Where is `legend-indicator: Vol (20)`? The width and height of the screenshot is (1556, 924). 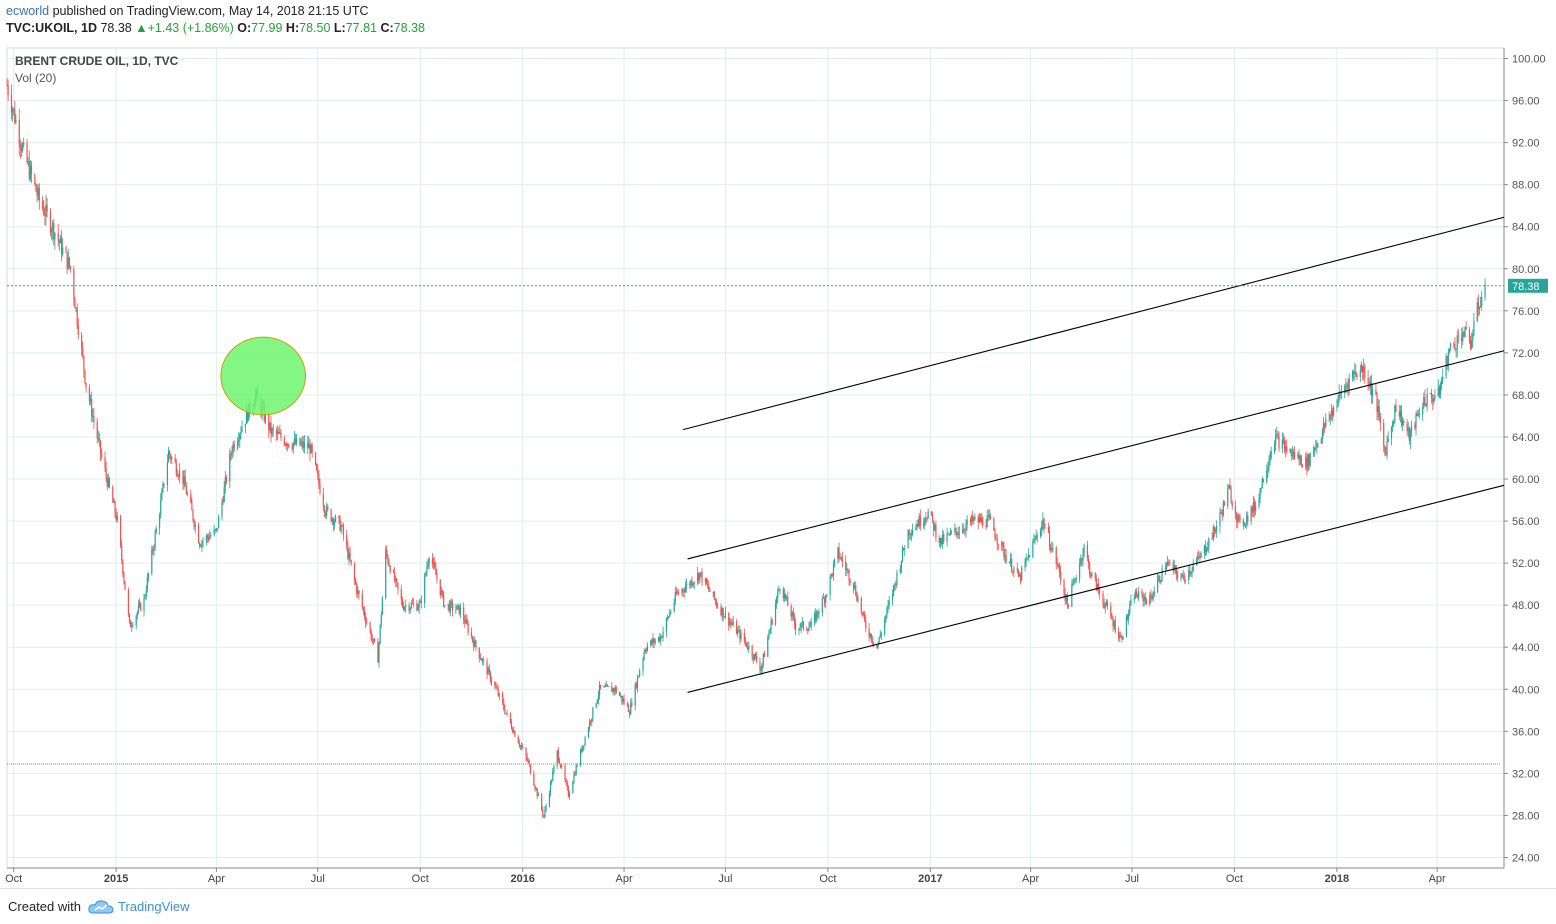
legend-indicator: Vol (20) is located at coordinates (36, 78).